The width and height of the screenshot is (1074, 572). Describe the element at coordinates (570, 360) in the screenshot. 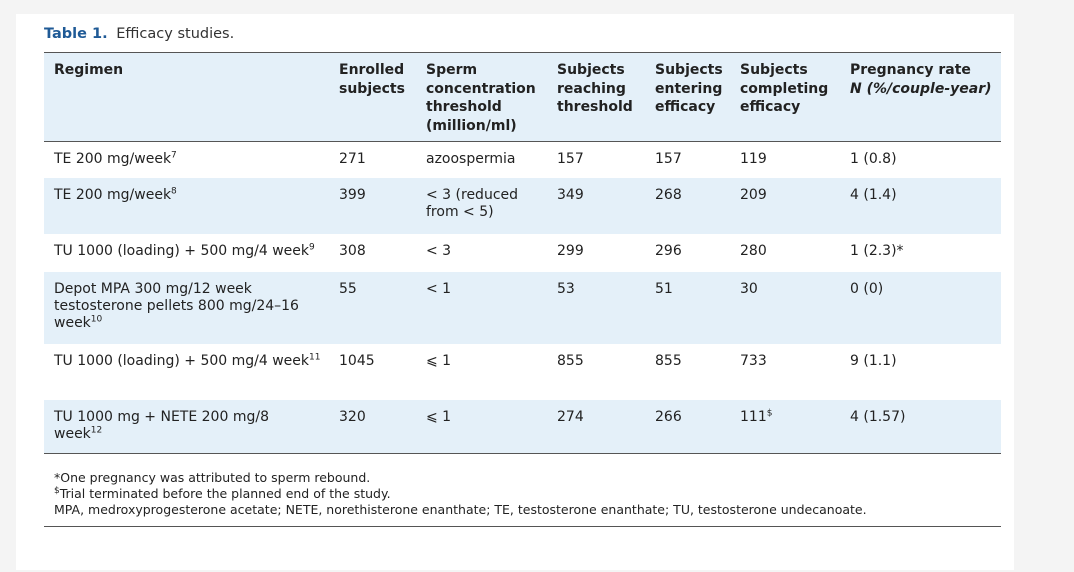

I see `cell-reaching: 855` at that location.